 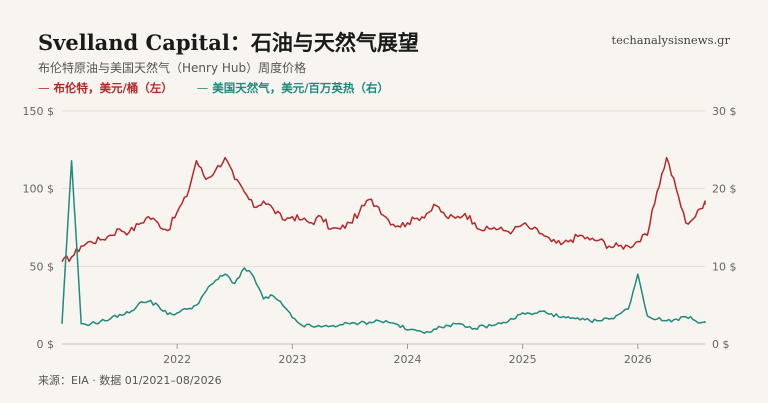 What do you see at coordinates (46, 344) in the screenshot?
I see `left-tick-label: 0 $` at bounding box center [46, 344].